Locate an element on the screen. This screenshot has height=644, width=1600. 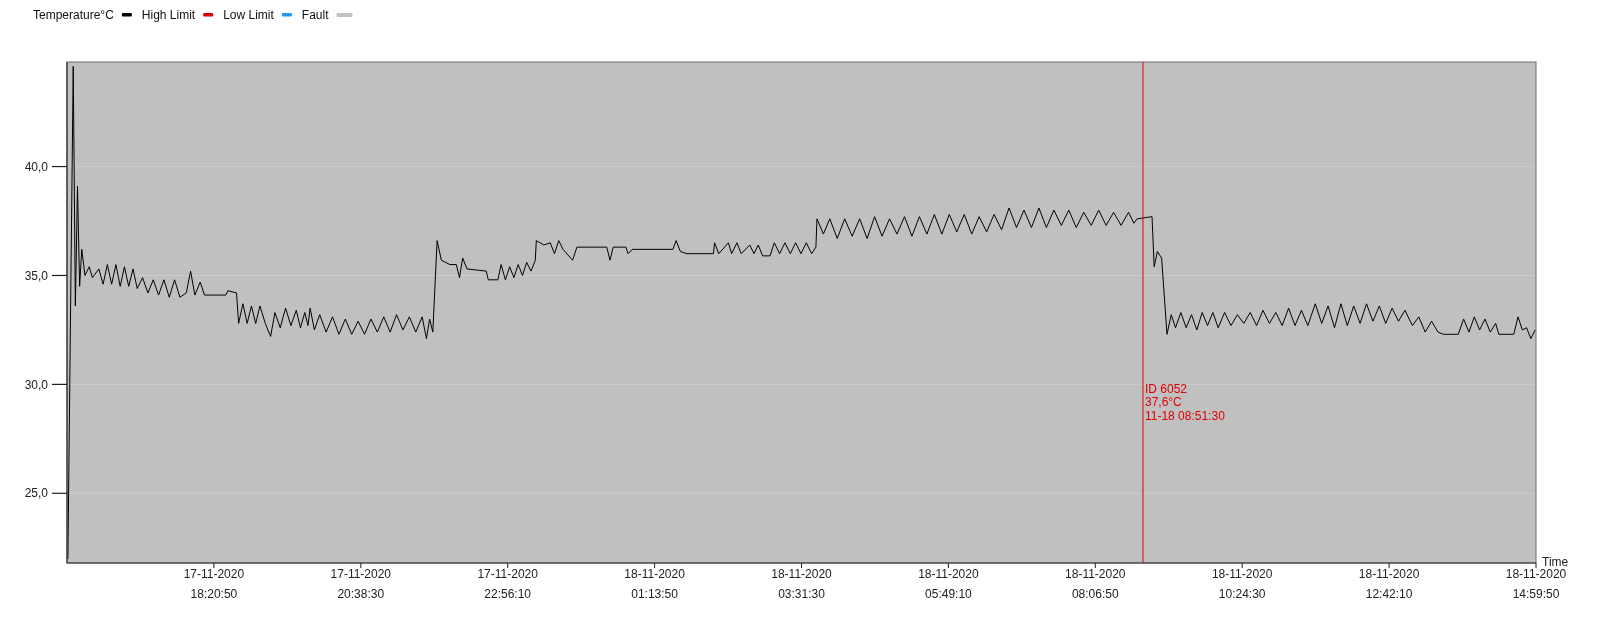
ref-line-label: ID 6052 37,6°C 11-18 08:51:30 is located at coordinates (1185, 402).